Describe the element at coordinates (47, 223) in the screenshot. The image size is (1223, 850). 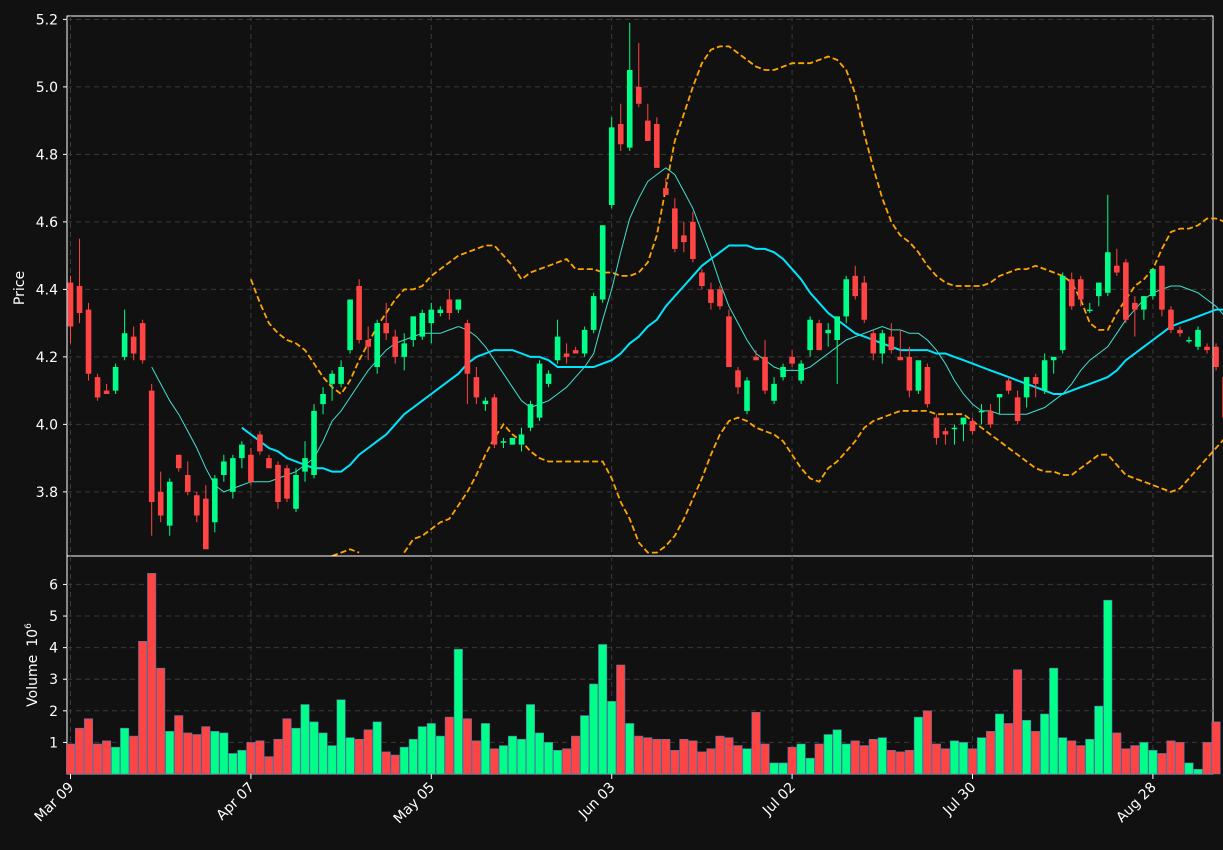
I see `price-tick-label: 4.6` at that location.